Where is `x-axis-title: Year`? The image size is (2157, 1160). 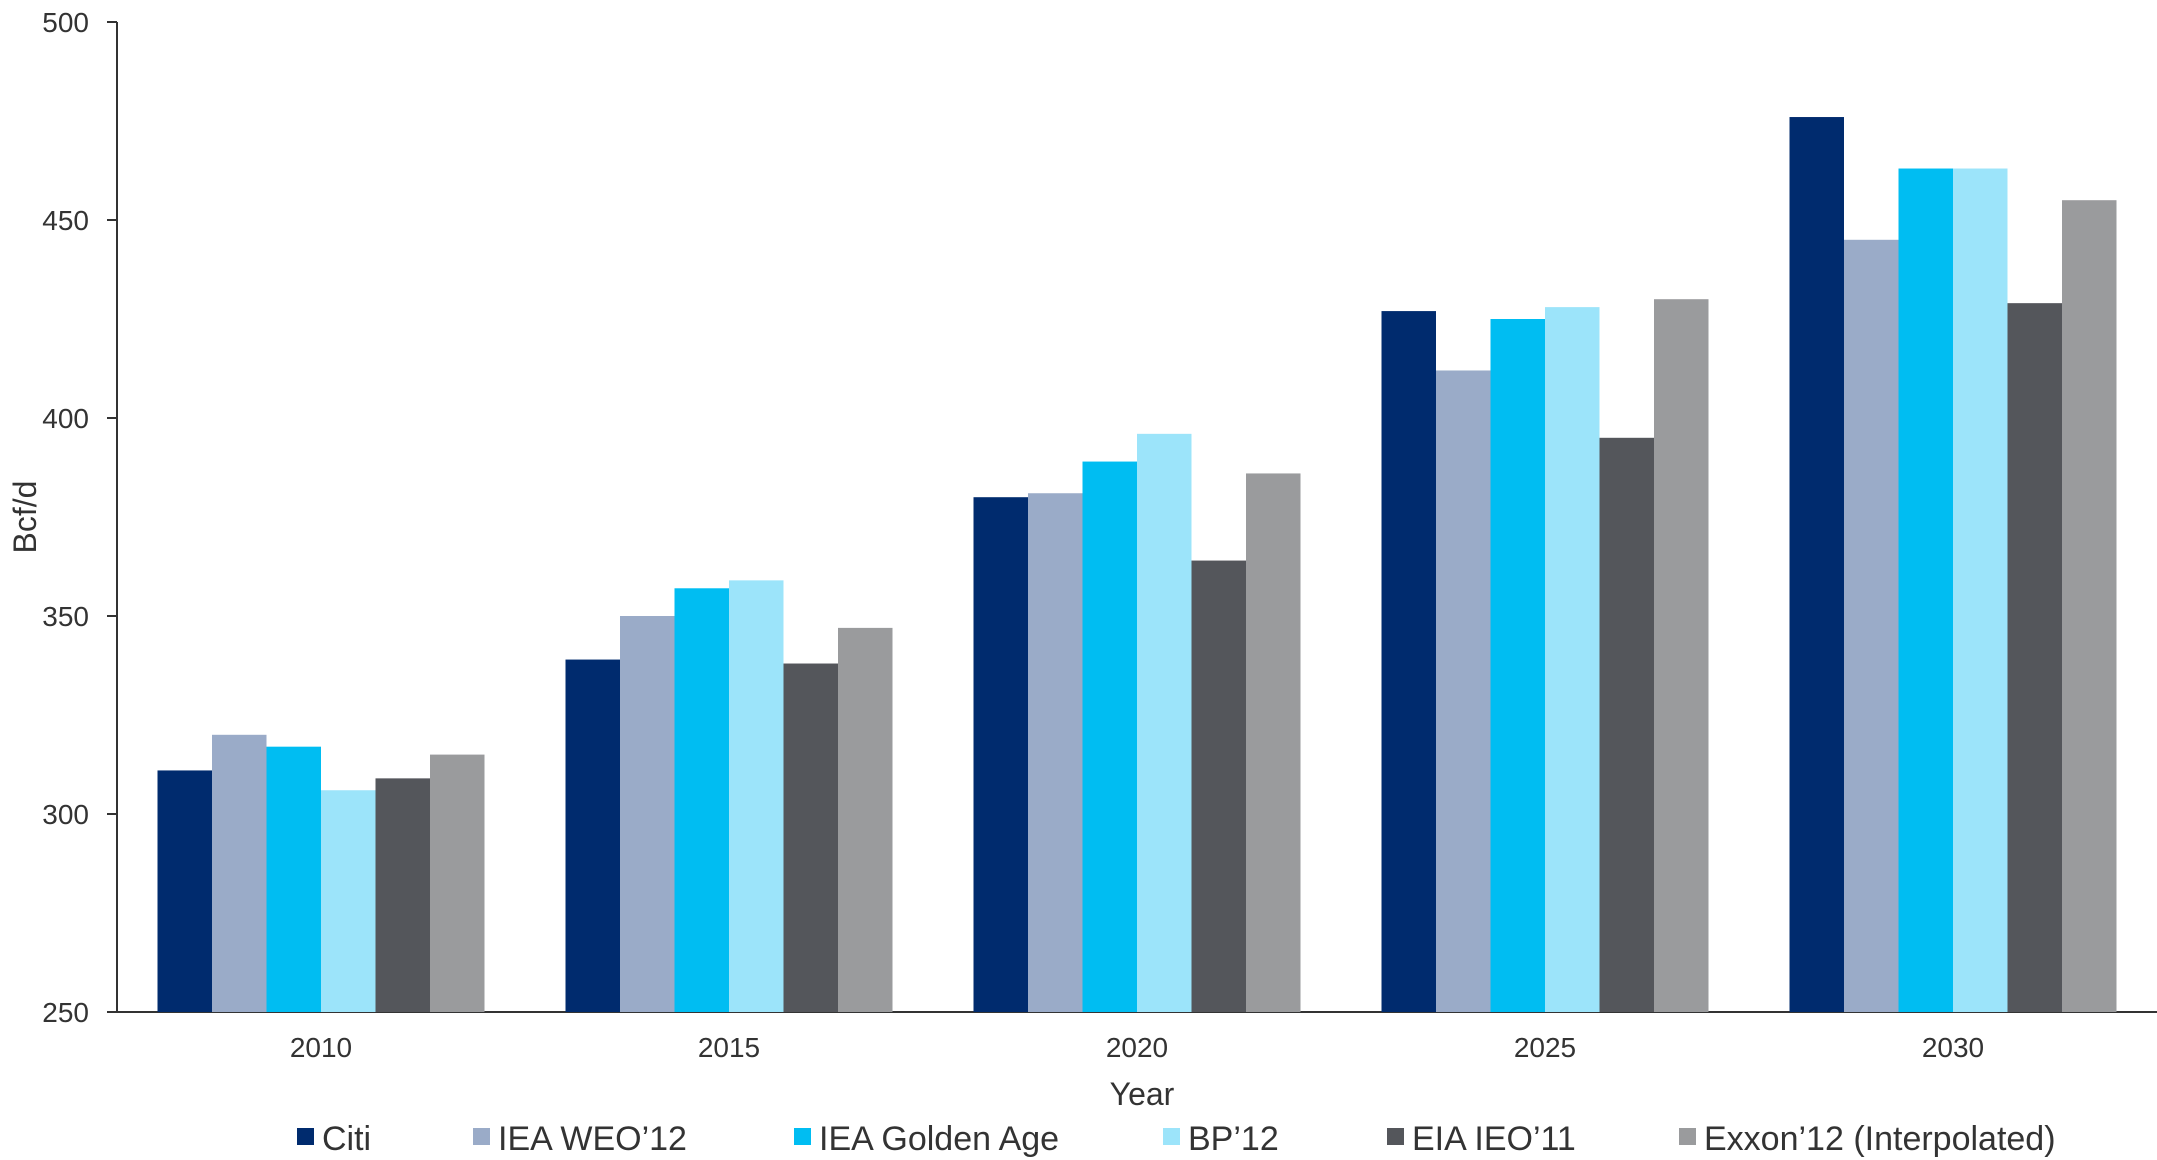 x-axis-title: Year is located at coordinates (1142, 1094).